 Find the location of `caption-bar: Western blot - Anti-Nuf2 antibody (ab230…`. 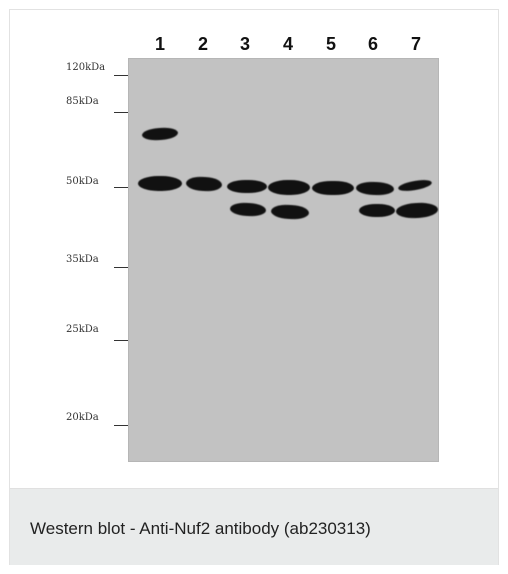

caption-bar: Western blot - Anti-Nuf2 antibody (ab230… is located at coordinates (254, 526).